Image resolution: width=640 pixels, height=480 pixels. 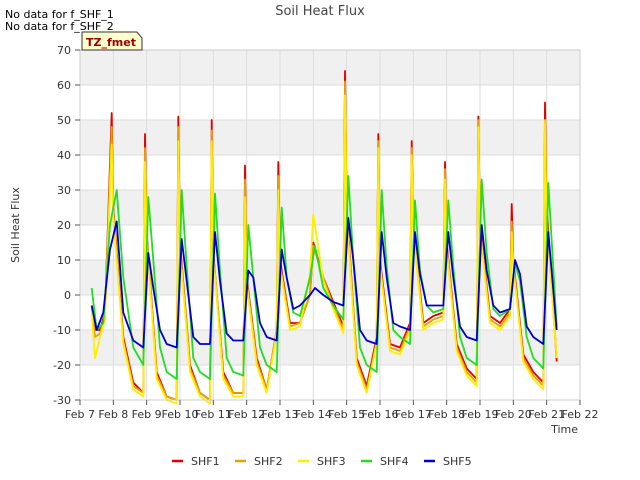 I want to click on y-axis-label: Soil Heat Flux, so click(x=15, y=225).